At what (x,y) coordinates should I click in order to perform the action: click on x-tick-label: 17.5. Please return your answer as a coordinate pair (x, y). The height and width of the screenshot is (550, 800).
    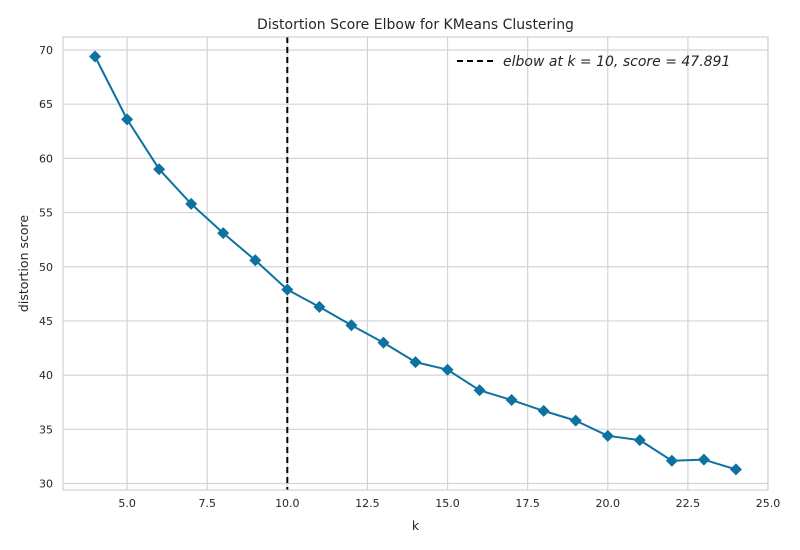
    Looking at the image, I should click on (527, 503).